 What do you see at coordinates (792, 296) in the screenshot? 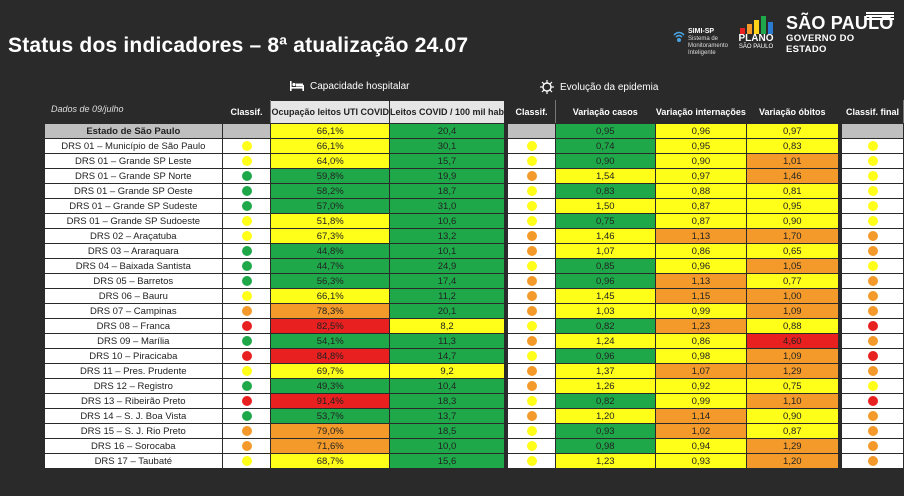
I see `deaths-variation-value: 1,00` at bounding box center [792, 296].